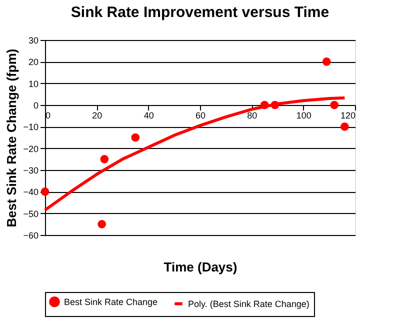 The image size is (402, 330). I want to click on x-tick-label: 60, so click(200, 115).